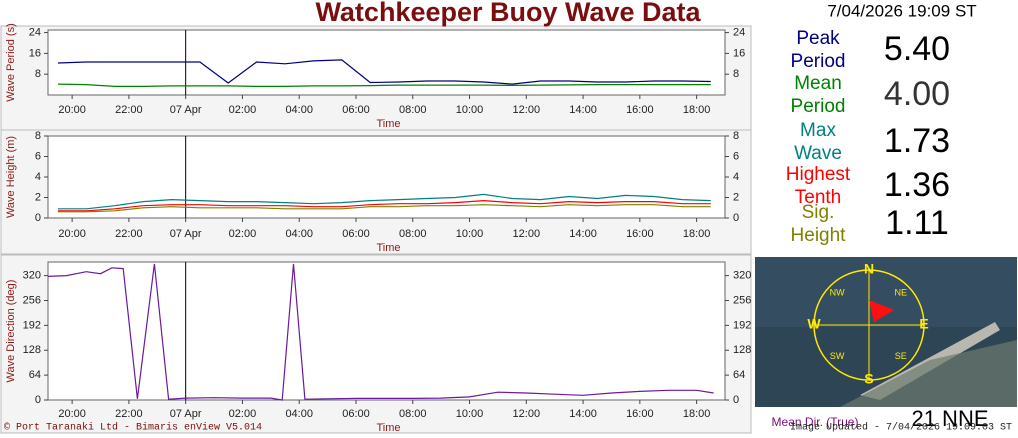 Image resolution: width=1018 pixels, height=438 pixels. What do you see at coordinates (868, 379) in the screenshot?
I see `compass-point: S` at bounding box center [868, 379].